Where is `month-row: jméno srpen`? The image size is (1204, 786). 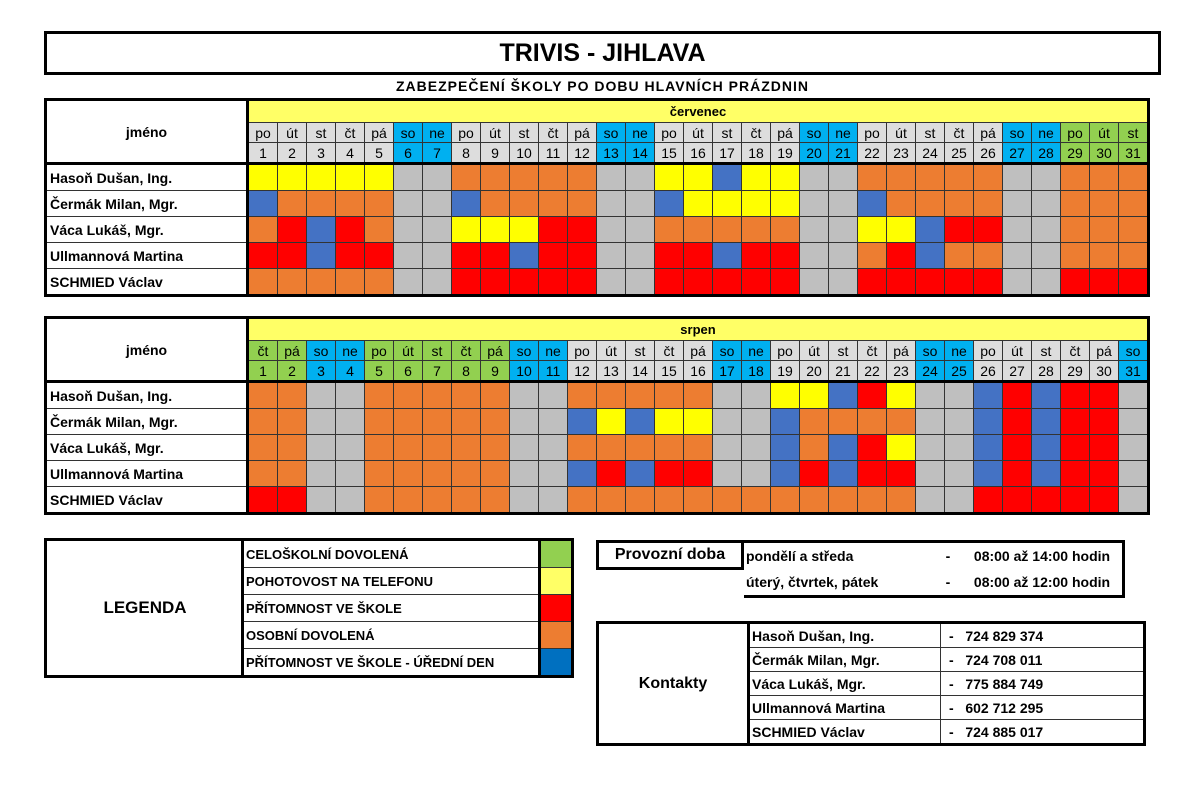
month-row: jméno srpen is located at coordinates (597, 350).